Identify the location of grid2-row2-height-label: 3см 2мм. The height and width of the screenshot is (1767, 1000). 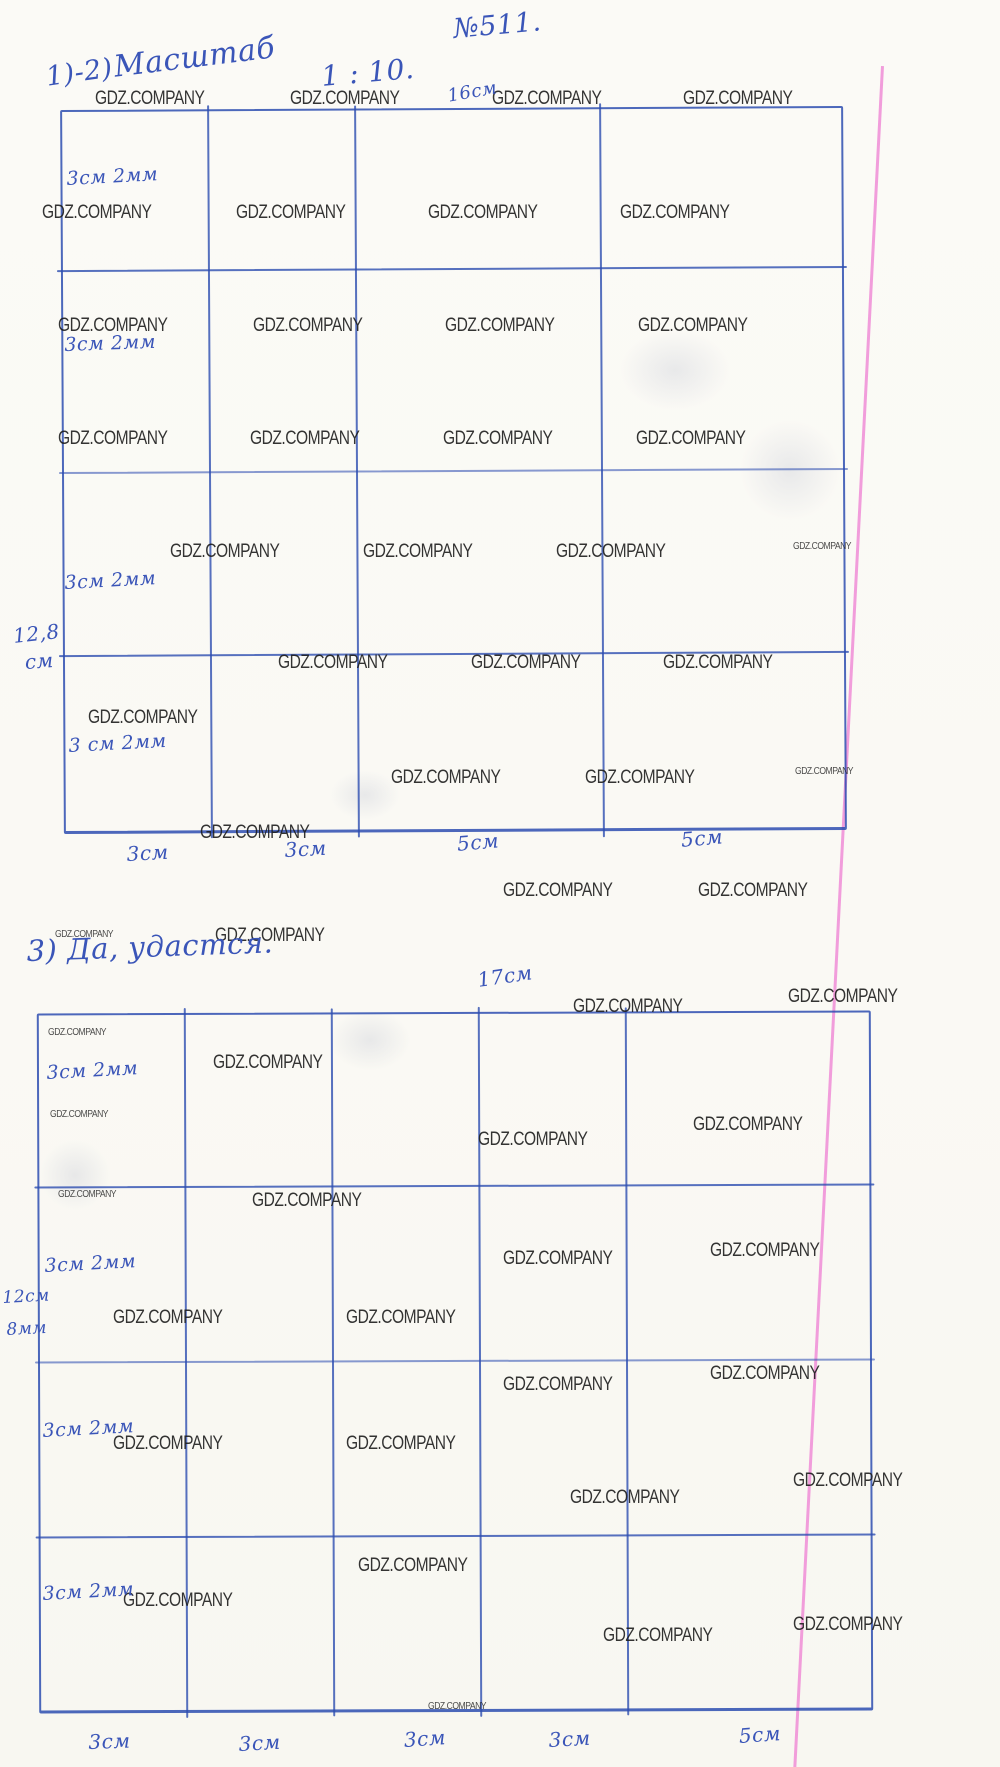
(90, 1263).